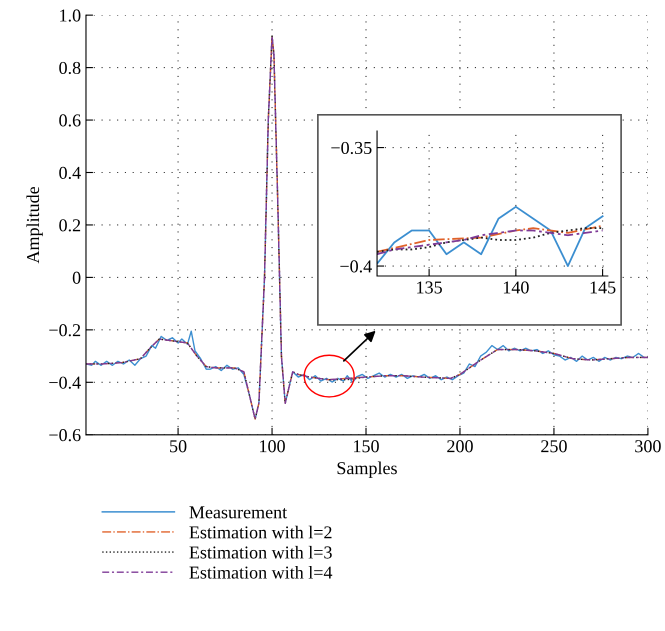 The width and height of the screenshot is (665, 631). I want to click on y-tick-label: 0.2, so click(69, 225).